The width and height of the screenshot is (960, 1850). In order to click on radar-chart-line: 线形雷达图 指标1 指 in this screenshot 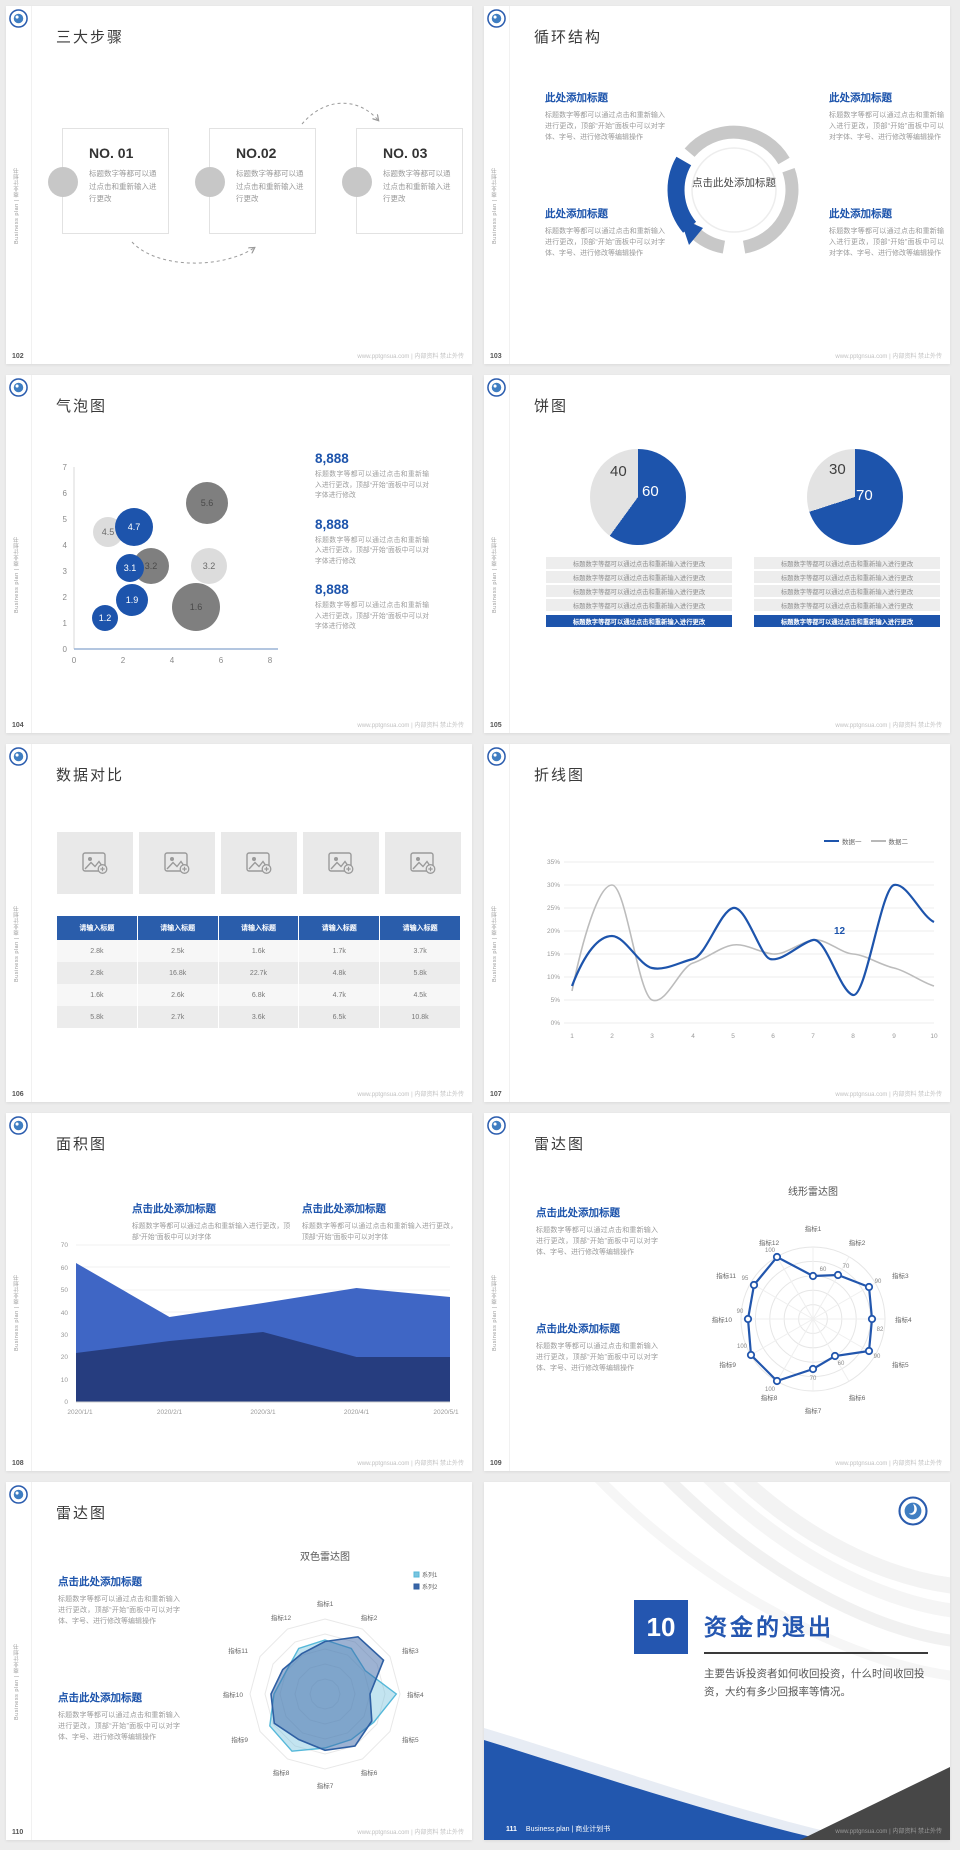, I will do `click(812, 1300)`.